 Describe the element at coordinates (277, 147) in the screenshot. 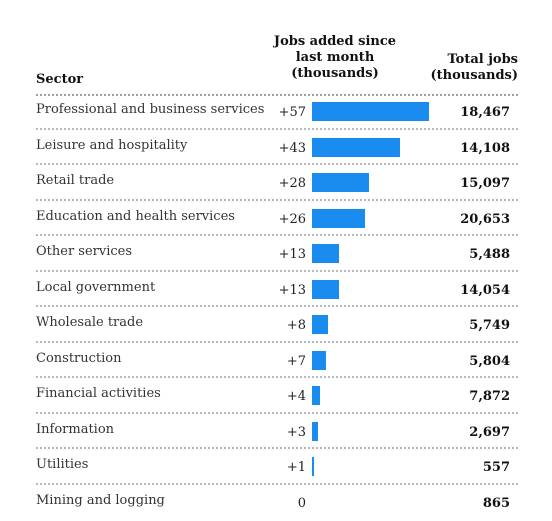

I see `table-row: Leisure and hospitality +43 14,108` at that location.